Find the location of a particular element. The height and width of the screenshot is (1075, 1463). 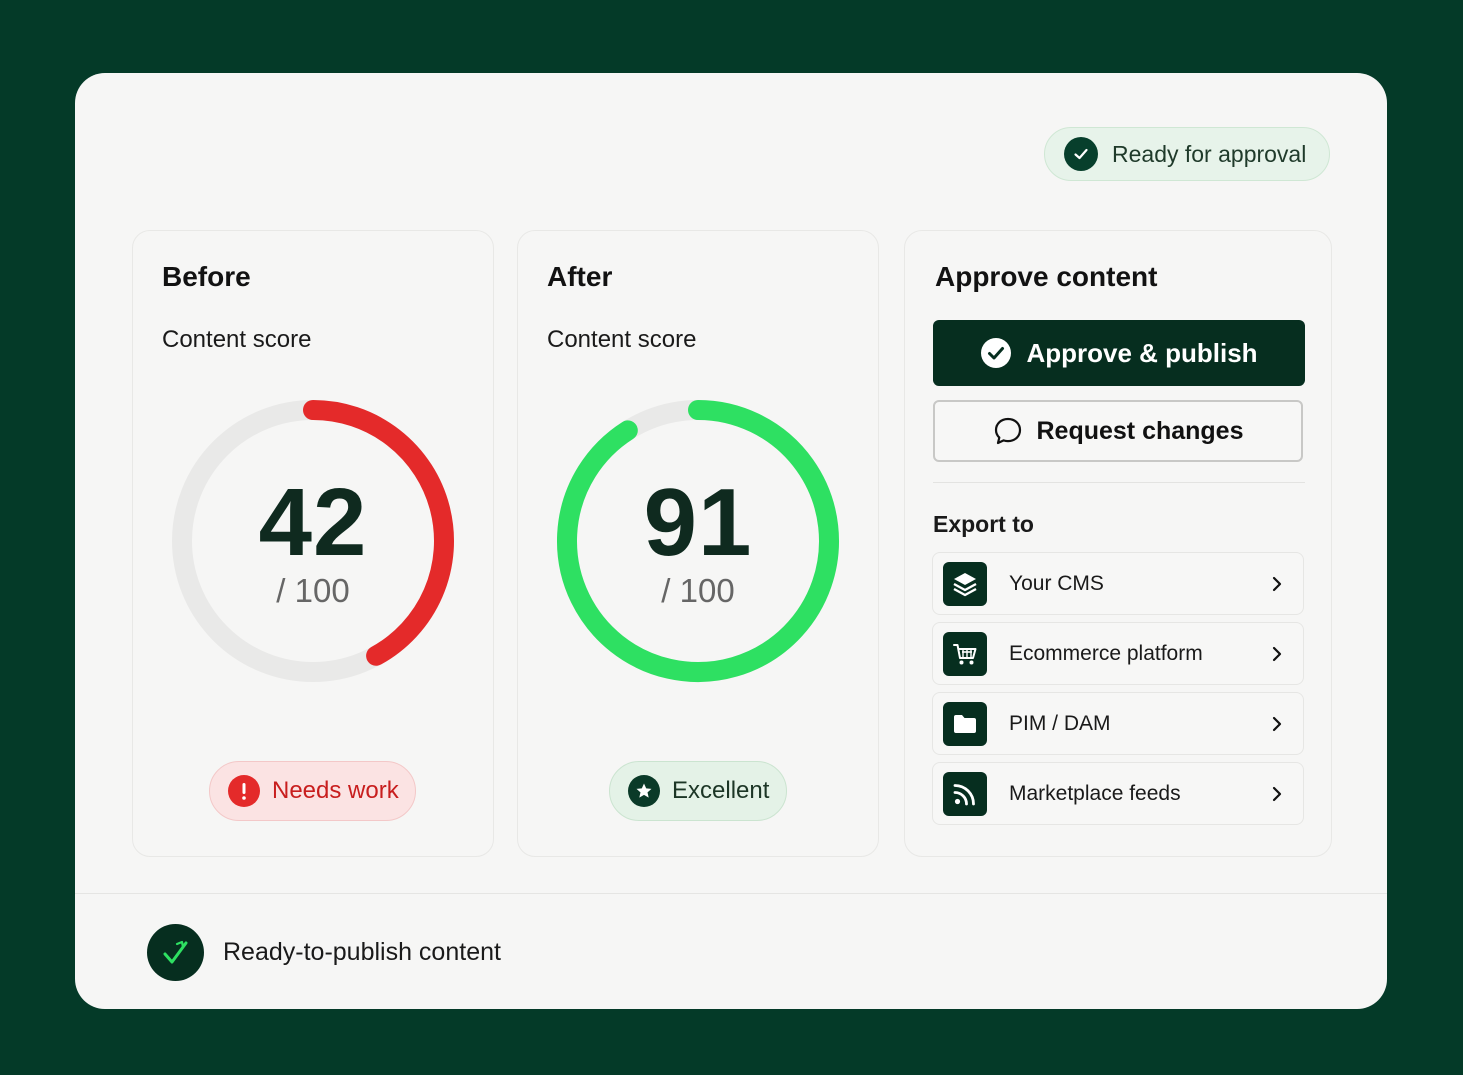

after-score-max: / 100 is located at coordinates (698, 590).